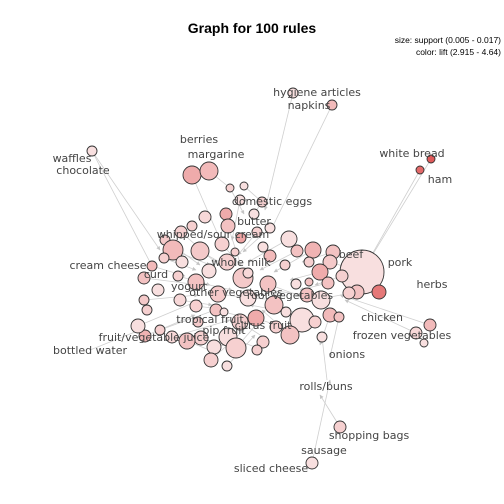  Describe the element at coordinates (271, 468) in the screenshot. I see `item-label-sliced-cheese: sliced cheese` at that location.